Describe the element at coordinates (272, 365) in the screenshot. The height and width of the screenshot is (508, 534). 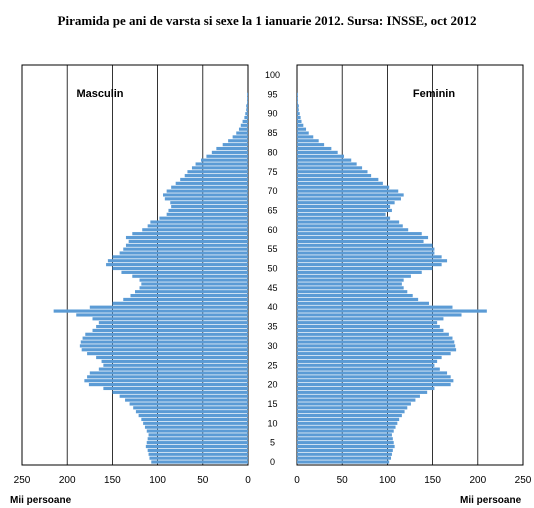
I see `age-tick-label: 25` at that location.